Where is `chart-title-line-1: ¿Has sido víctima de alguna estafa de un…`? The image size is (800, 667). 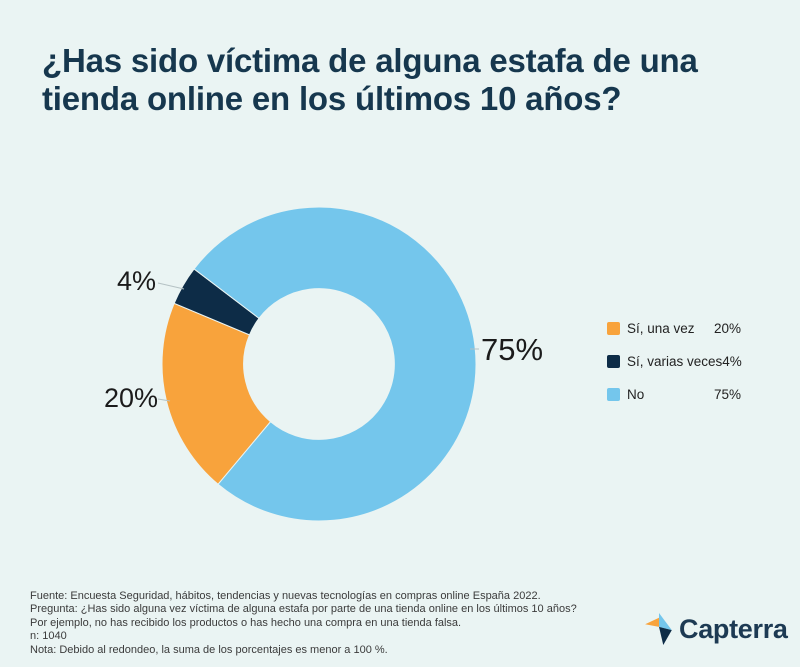
chart-title-line-1: ¿Has sido víctima de alguna estafa de un… is located at coordinates (370, 60).